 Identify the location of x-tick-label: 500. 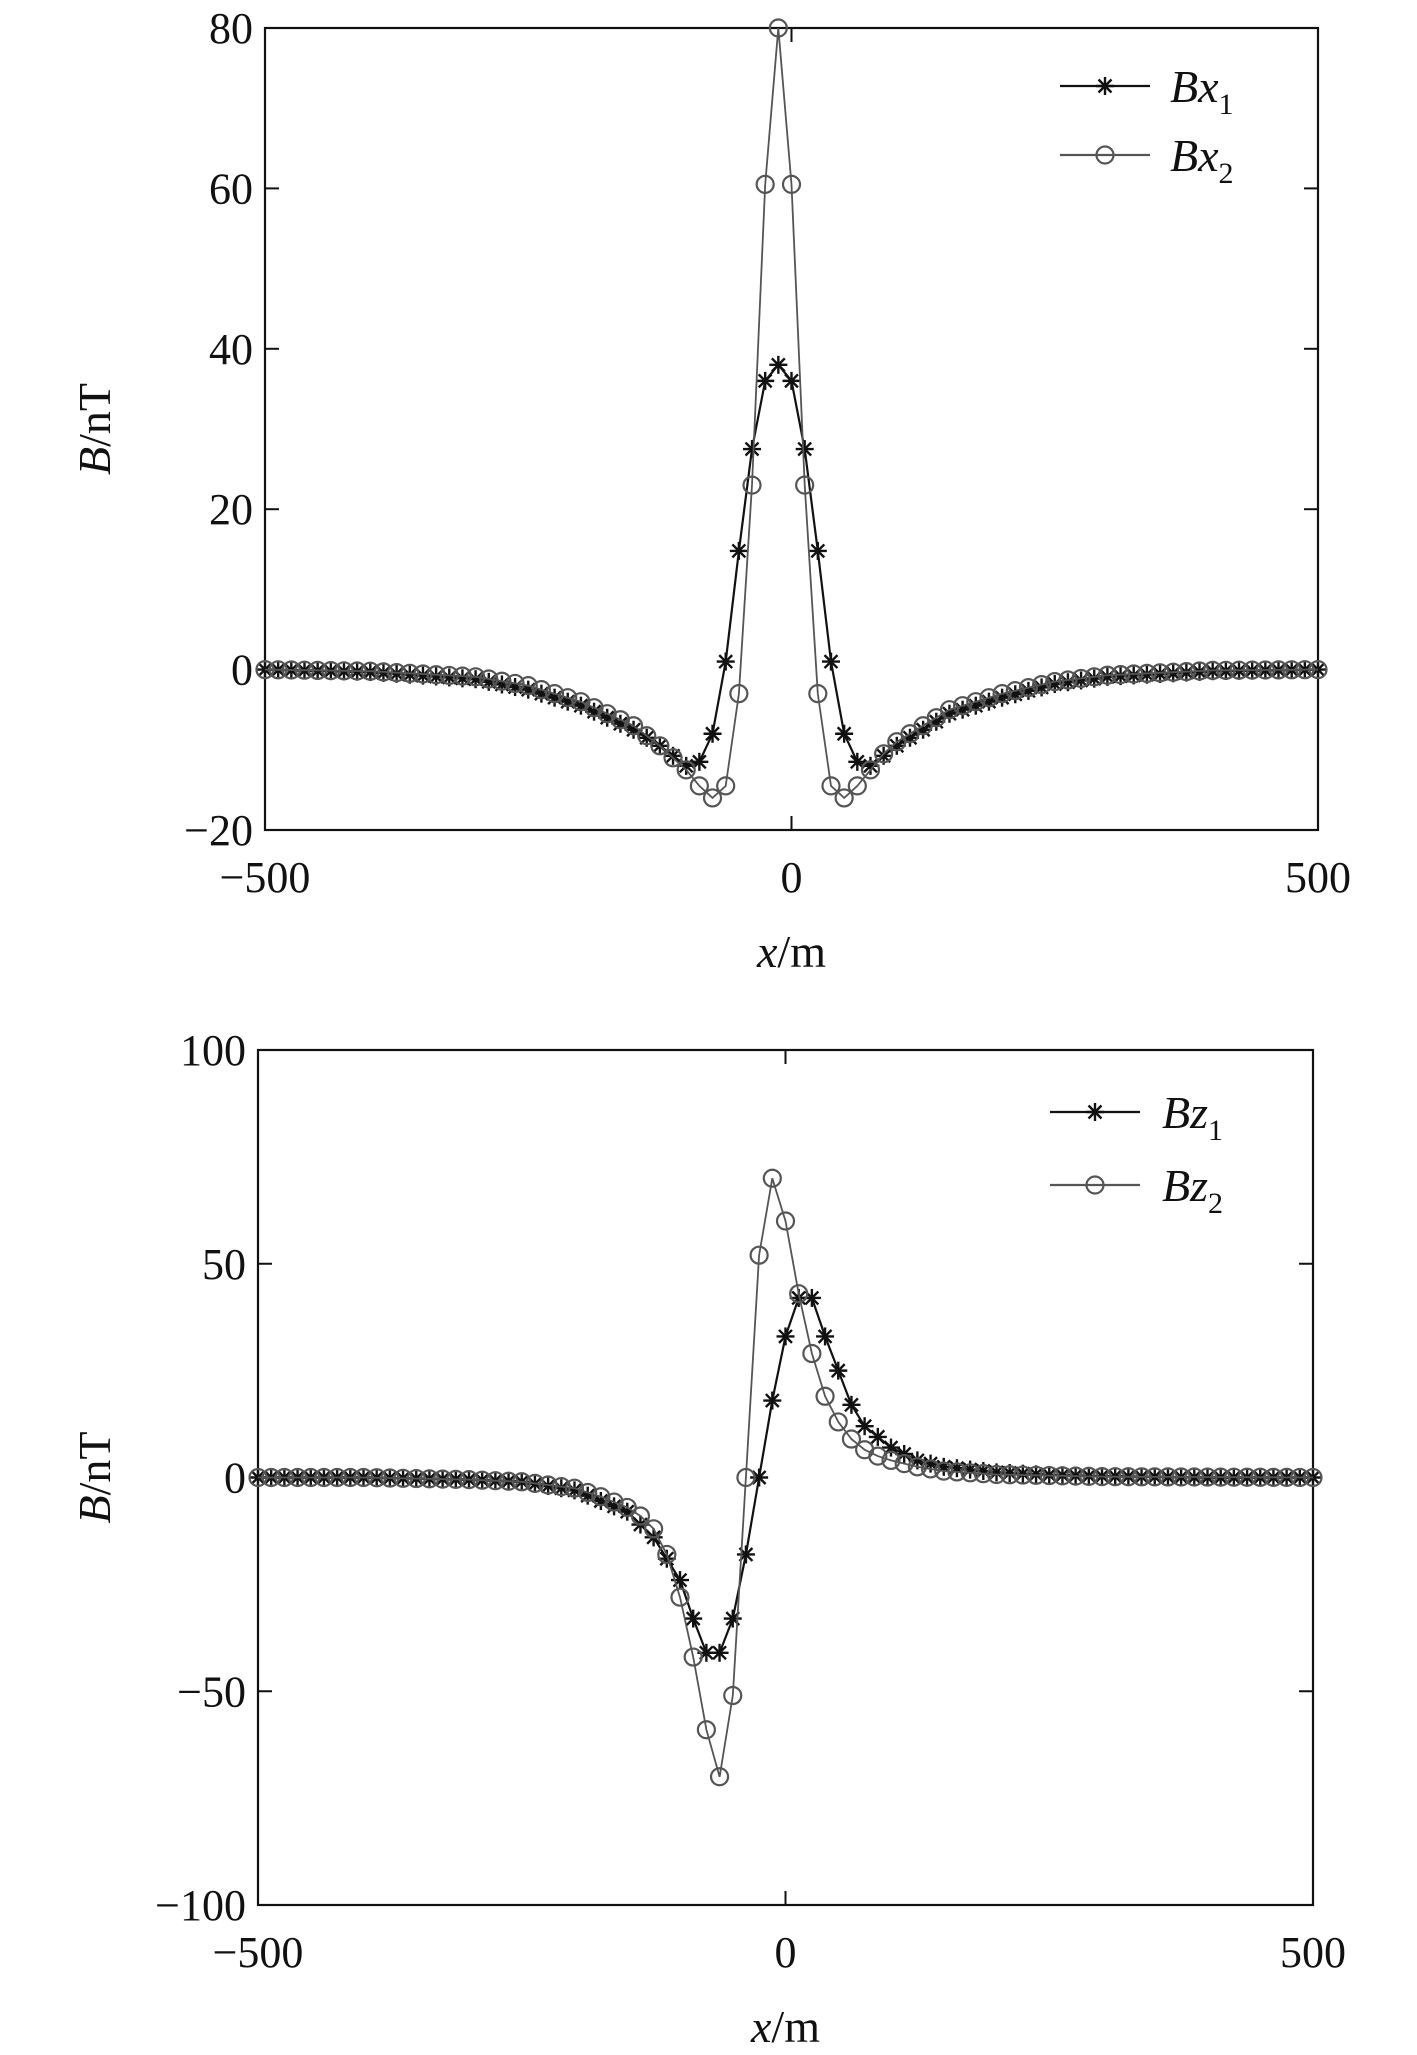
(1318, 877).